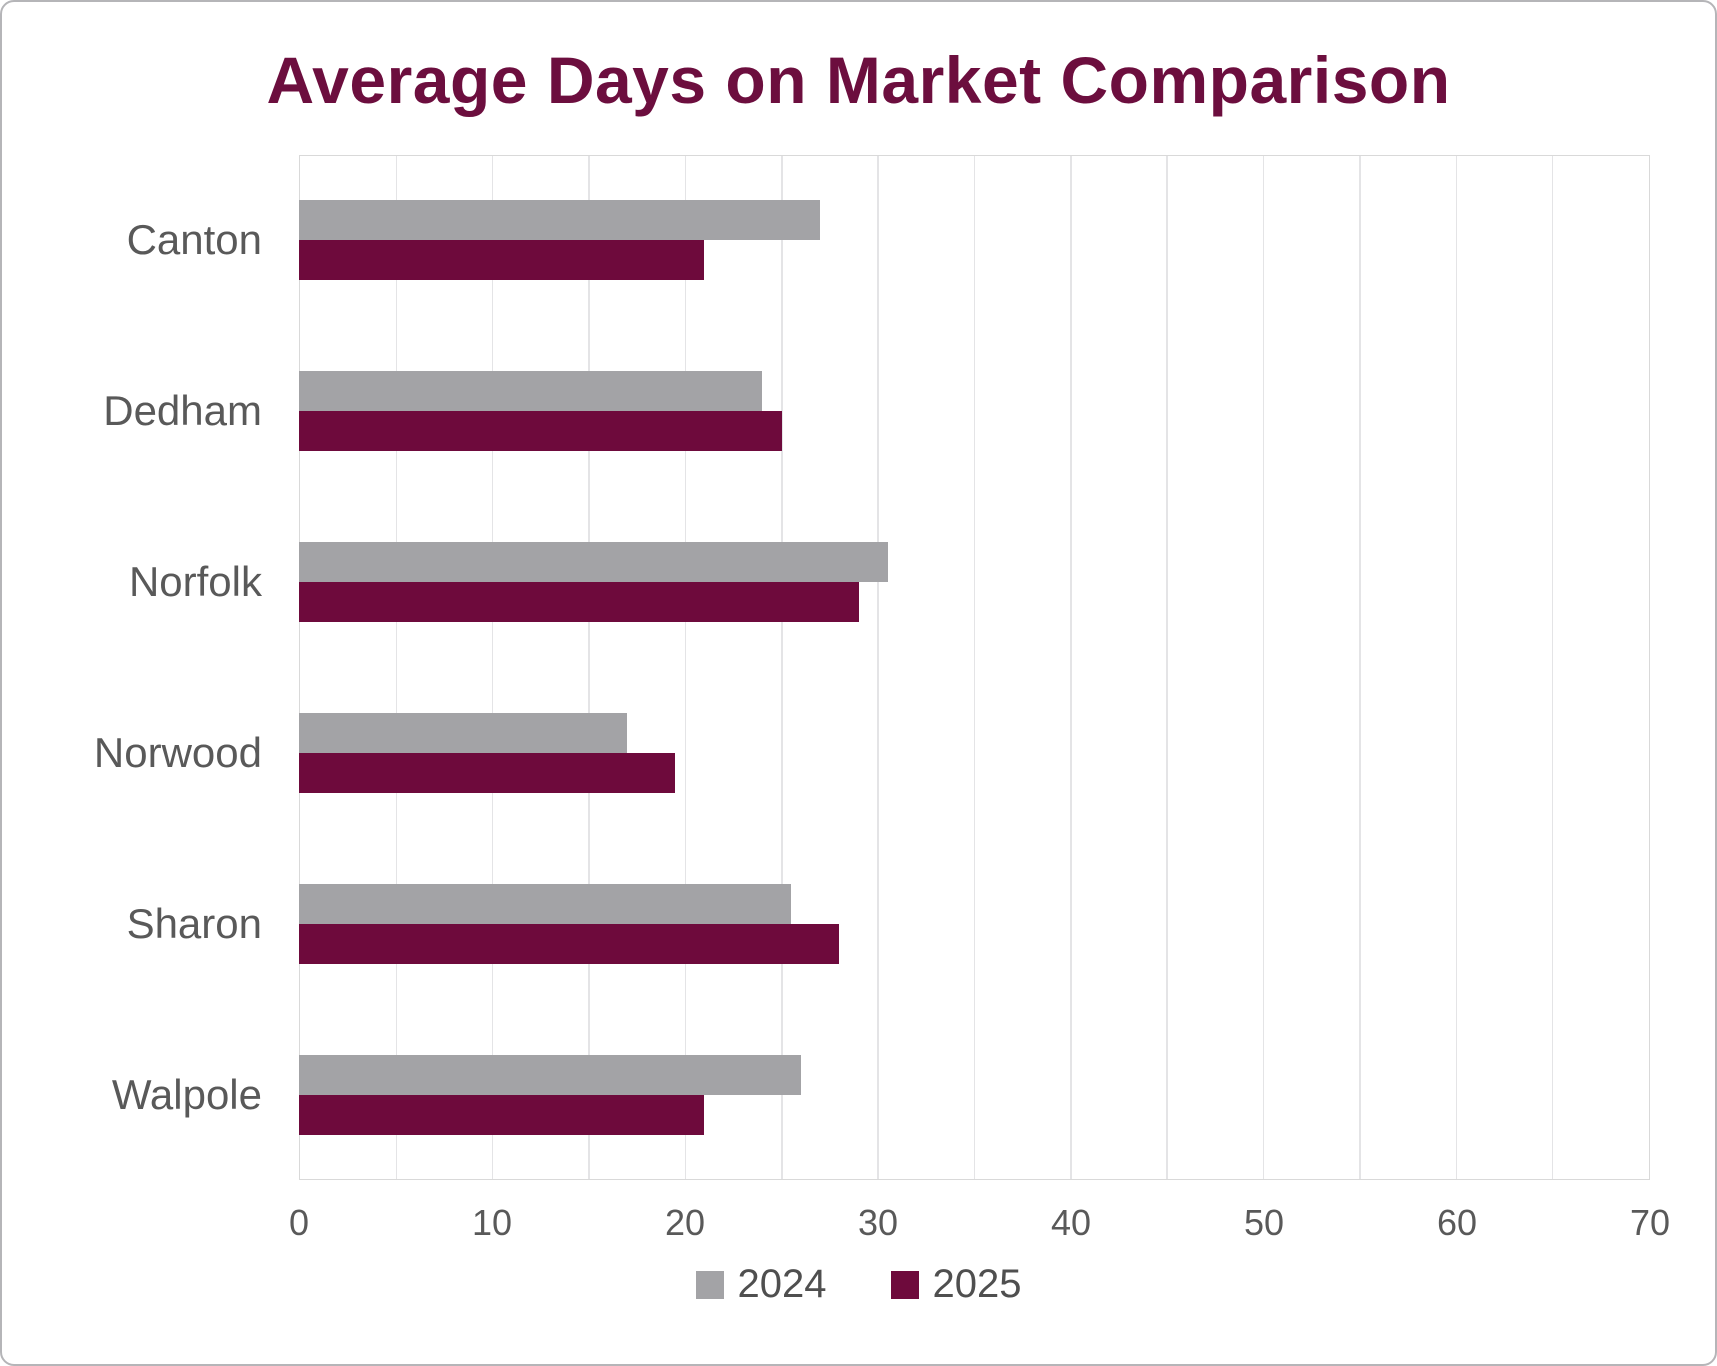 This screenshot has width=1717, height=1366. Describe the element at coordinates (487, 772) in the screenshot. I see `bar-norwood-2025` at that location.